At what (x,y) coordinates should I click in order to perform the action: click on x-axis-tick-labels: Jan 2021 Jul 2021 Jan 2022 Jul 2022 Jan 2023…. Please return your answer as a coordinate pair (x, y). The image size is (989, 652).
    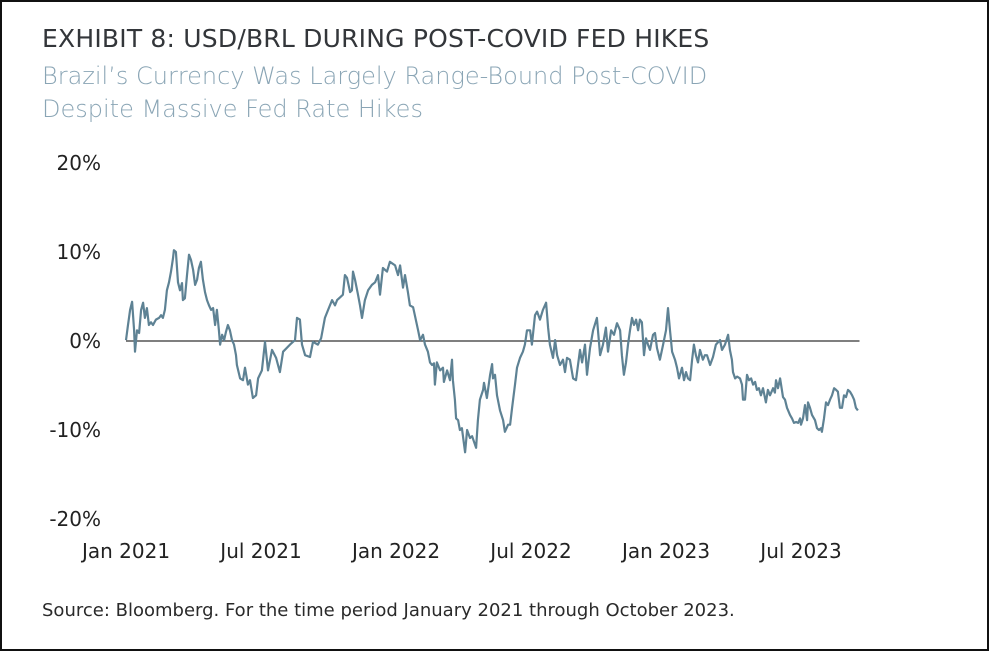
    Looking at the image, I should click on (461, 551).